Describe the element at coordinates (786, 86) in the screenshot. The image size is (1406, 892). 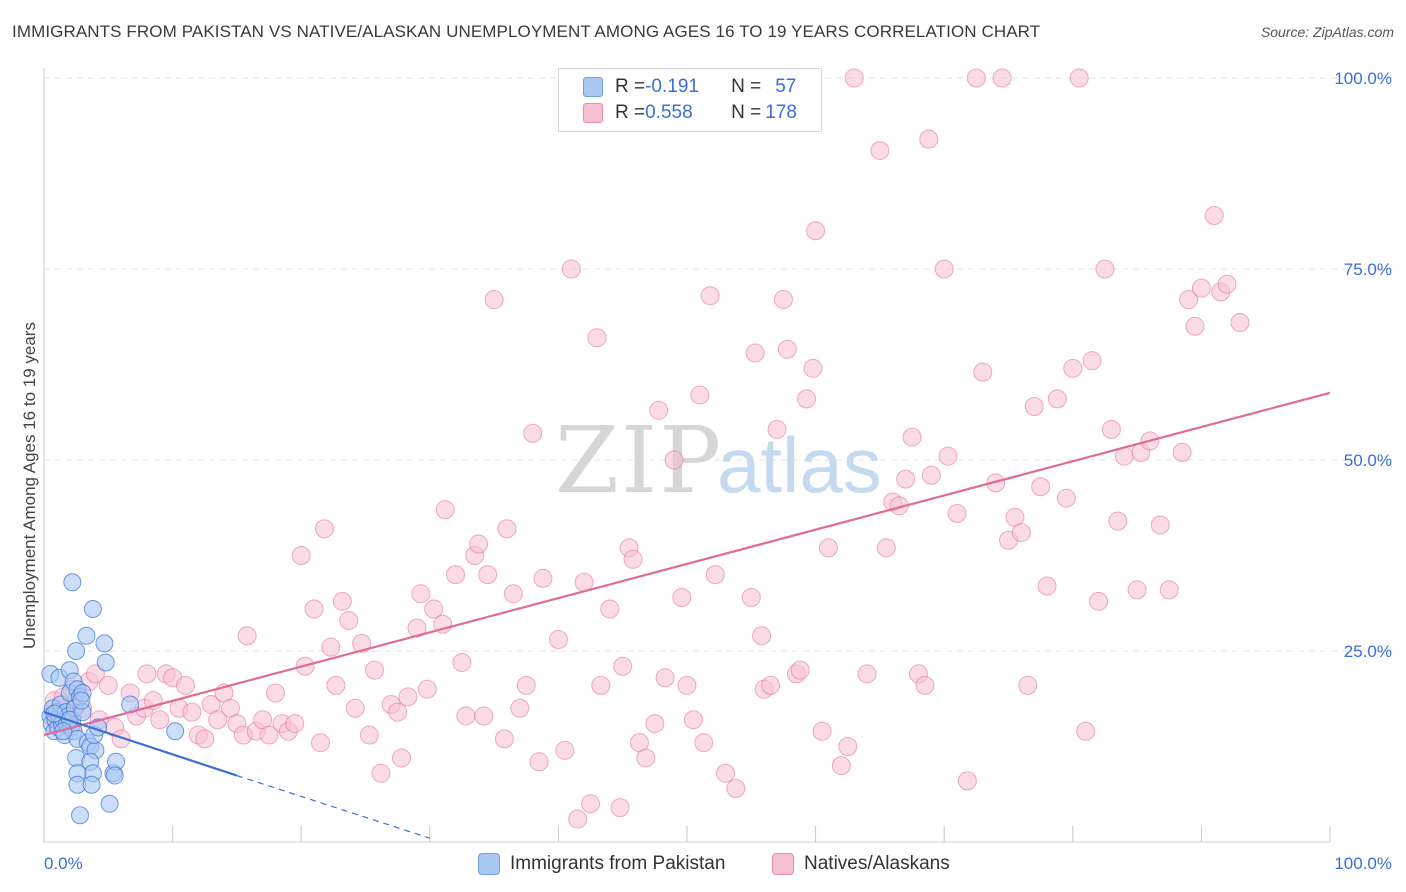
I see `legend-n-value: 57` at that location.